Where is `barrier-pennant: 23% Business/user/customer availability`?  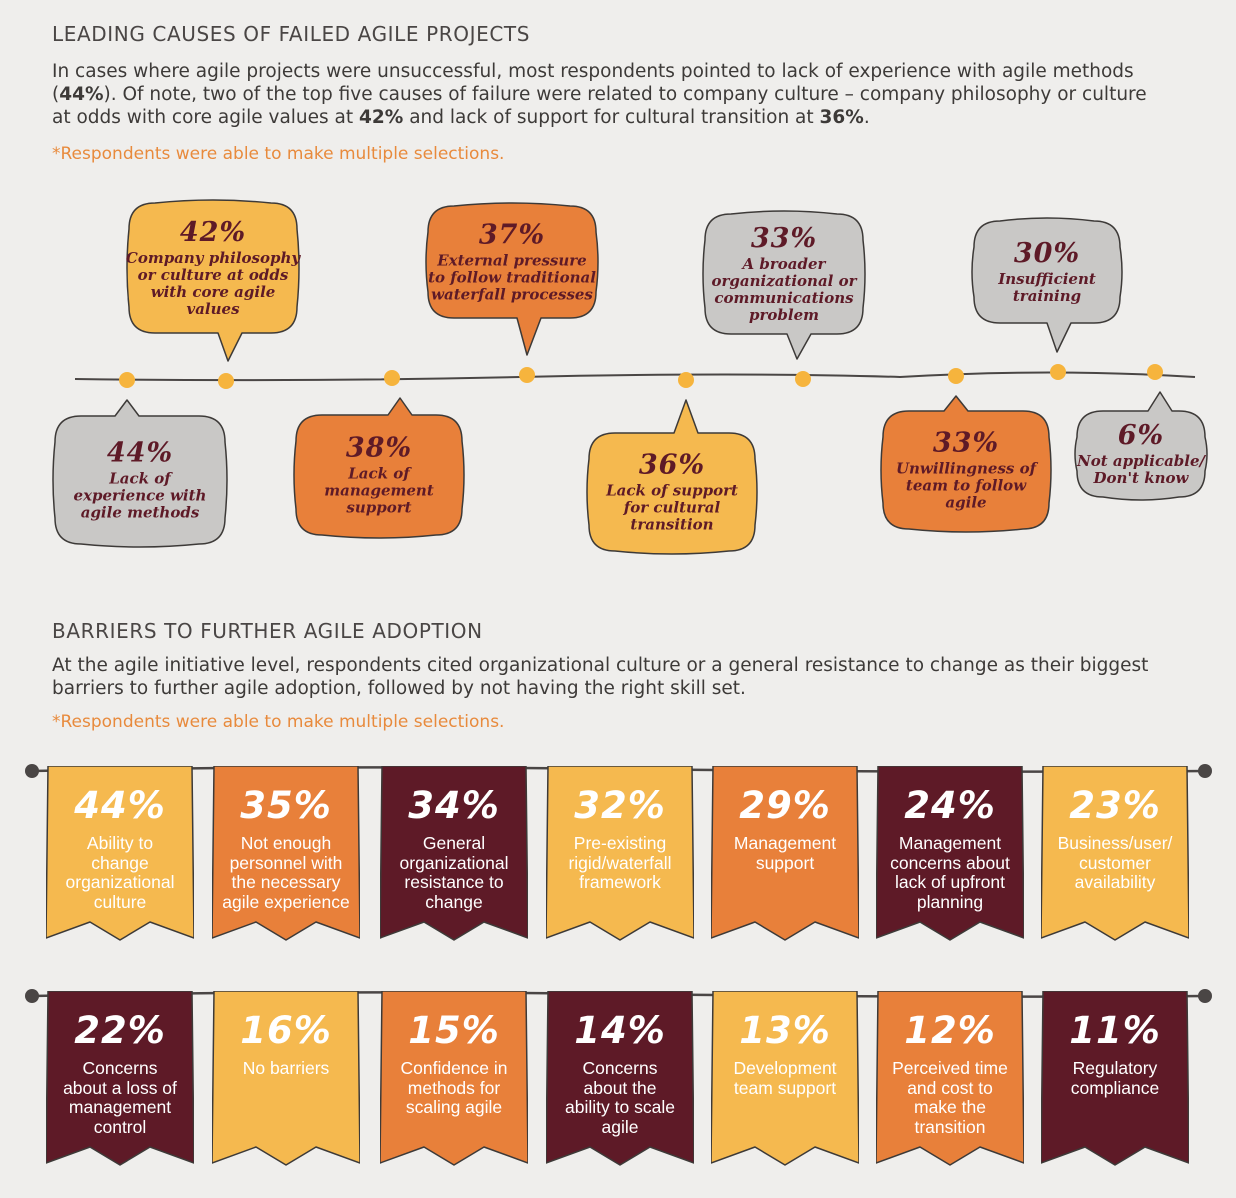
barrier-pennant: 23% Business/user/customer availability is located at coordinates (1115, 856).